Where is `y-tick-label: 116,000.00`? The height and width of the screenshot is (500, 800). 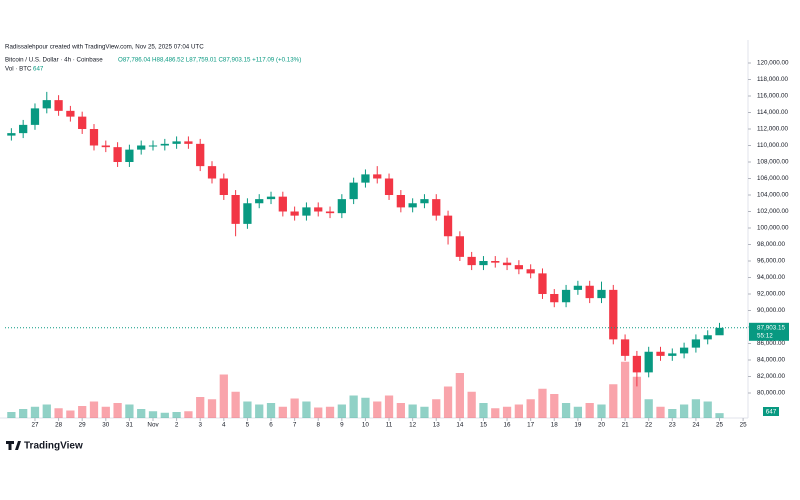
y-tick-label: 116,000.00 is located at coordinates (773, 96).